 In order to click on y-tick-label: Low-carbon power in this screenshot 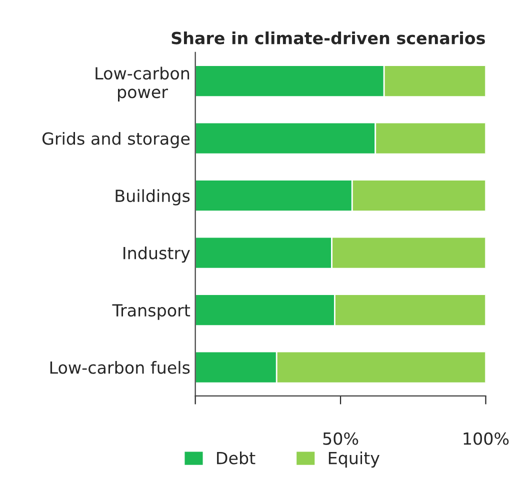, I will do `click(143, 84)`.